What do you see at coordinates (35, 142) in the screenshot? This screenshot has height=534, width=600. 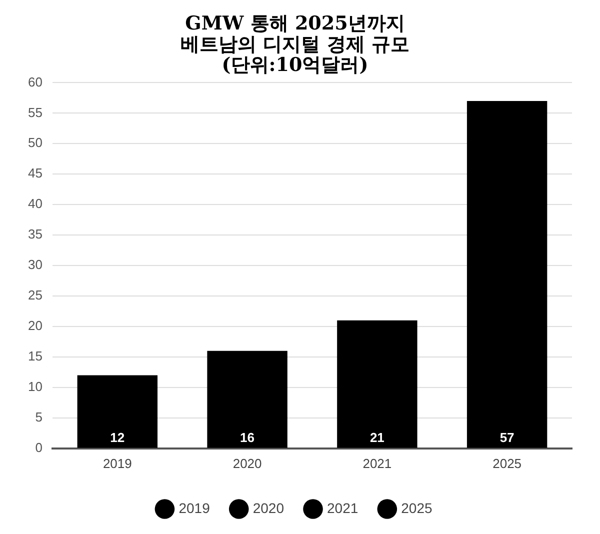 I see `y-tick-label: 50` at bounding box center [35, 142].